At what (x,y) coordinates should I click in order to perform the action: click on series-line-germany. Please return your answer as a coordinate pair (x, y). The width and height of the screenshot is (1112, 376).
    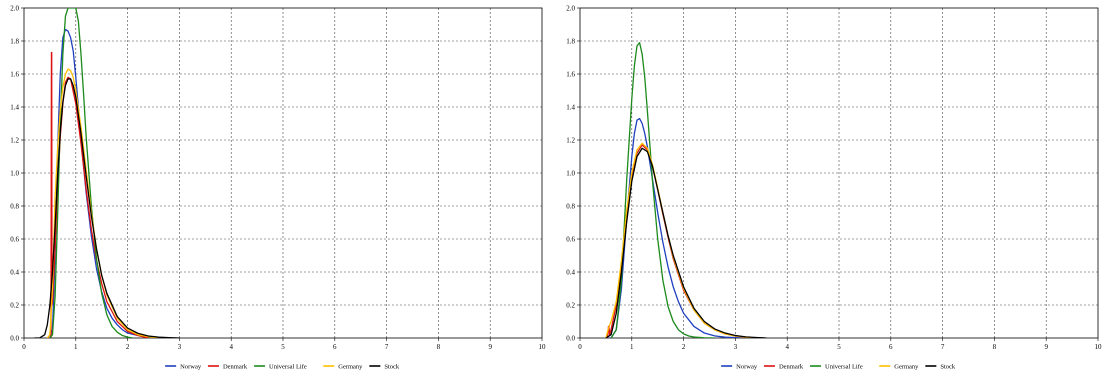
    Looking at the image, I should click on (102, 203).